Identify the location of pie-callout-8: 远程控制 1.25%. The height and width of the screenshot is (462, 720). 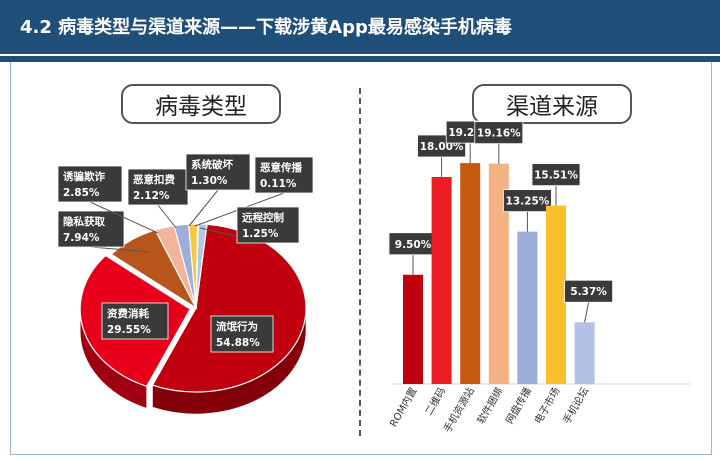
(249, 225).